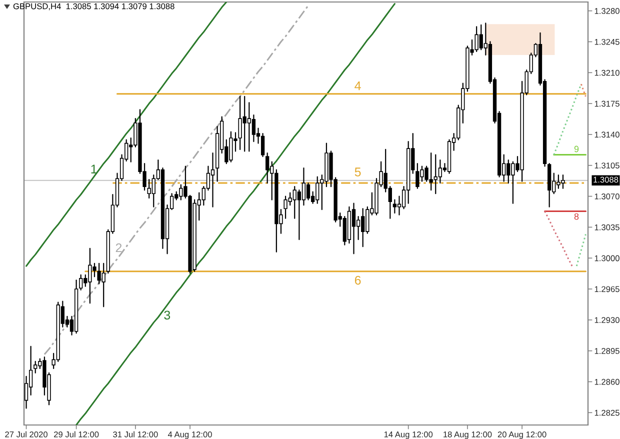 Image resolution: width=620 pixels, height=439 pixels. I want to click on y-tick-label: 1.3210, so click(607, 73).